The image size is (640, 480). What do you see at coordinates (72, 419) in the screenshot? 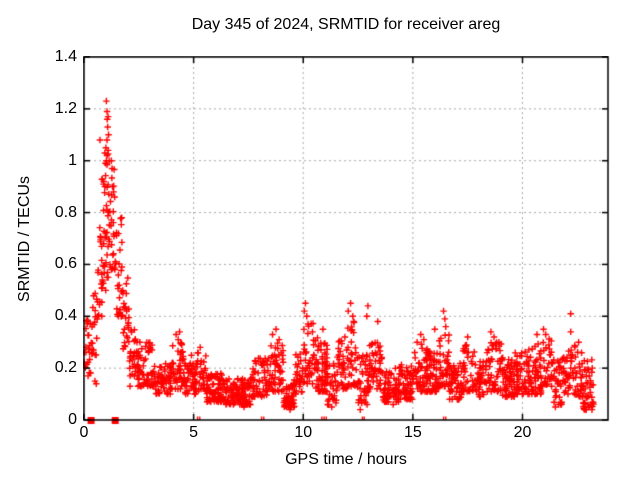
I see `y-tick-label: 0` at bounding box center [72, 419].